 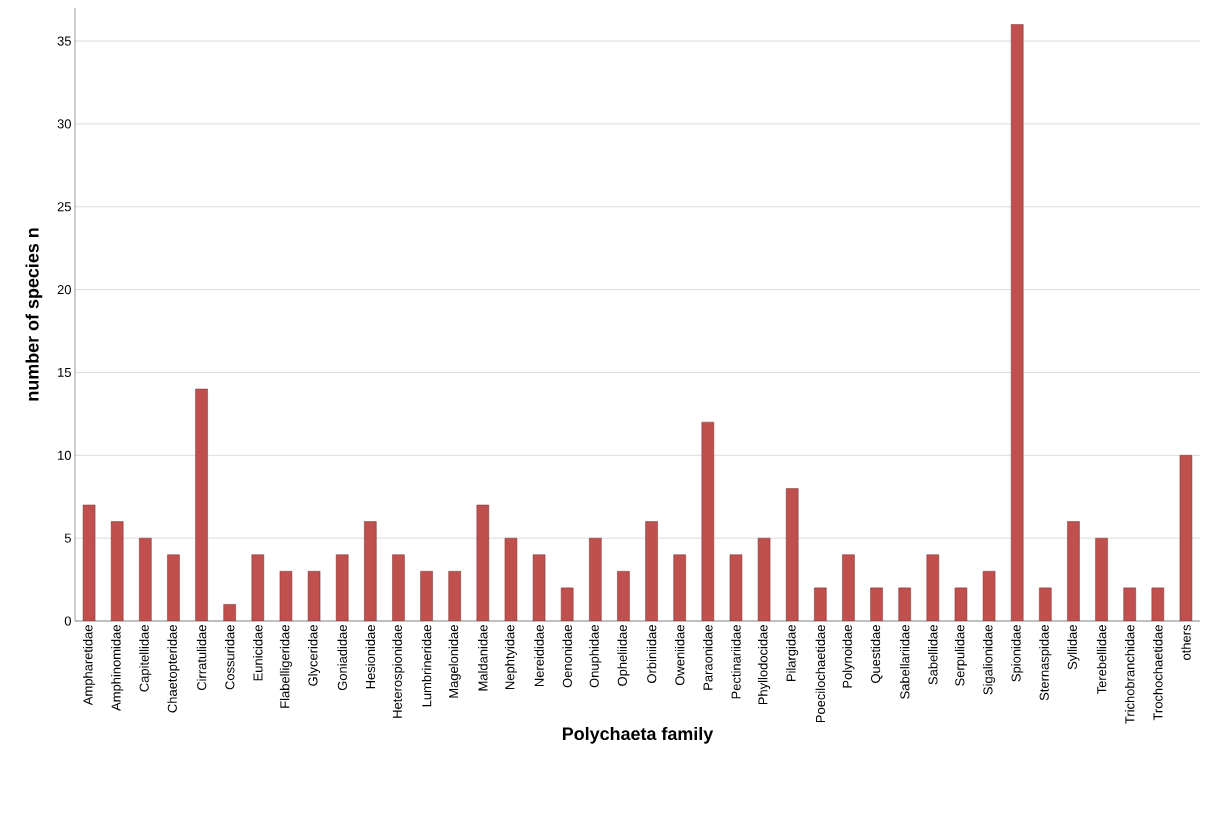 What do you see at coordinates (933, 655) in the screenshot?
I see `x-tick-label: Sabellidae` at bounding box center [933, 655].